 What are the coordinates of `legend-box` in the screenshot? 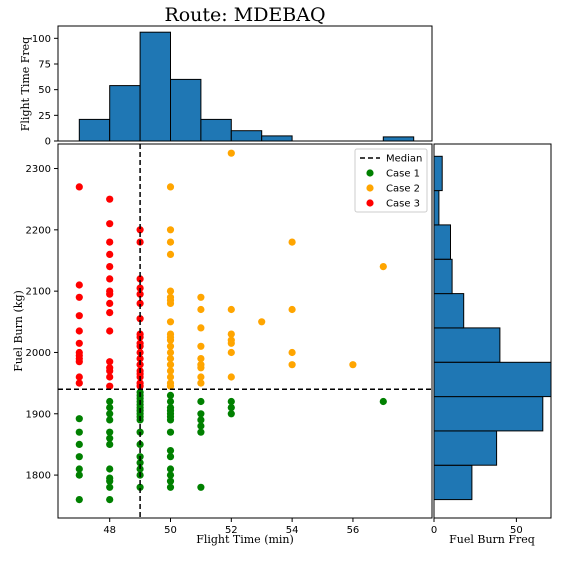 It's located at (391, 180).